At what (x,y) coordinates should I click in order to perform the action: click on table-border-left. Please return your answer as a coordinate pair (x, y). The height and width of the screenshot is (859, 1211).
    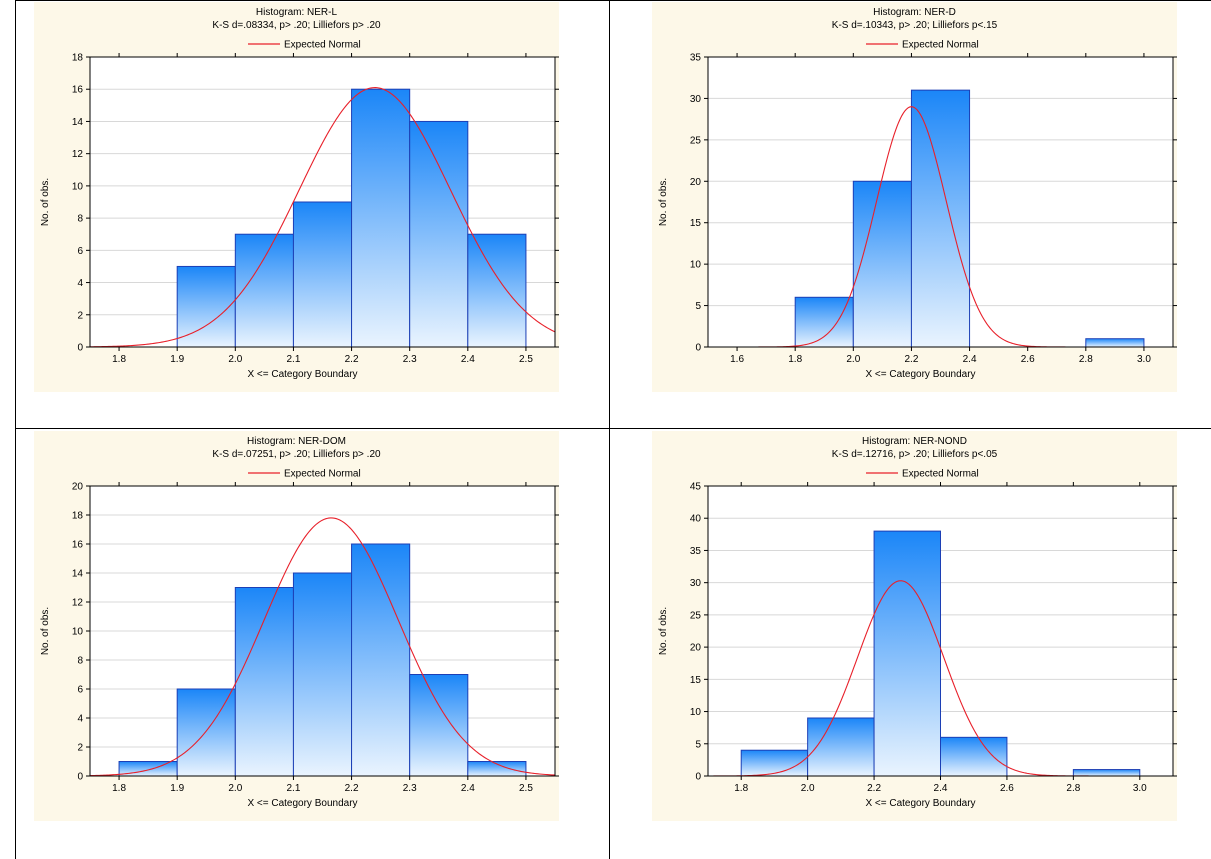
    Looking at the image, I should click on (15, 429).